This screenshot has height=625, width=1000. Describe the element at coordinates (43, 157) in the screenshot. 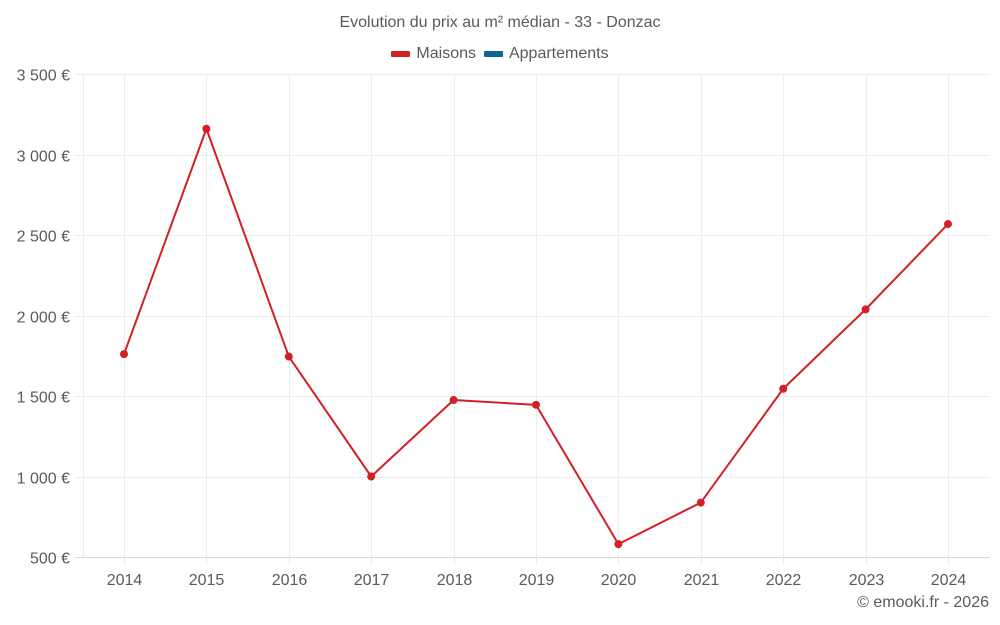

I see `y-tick-label: 3 000 €` at that location.